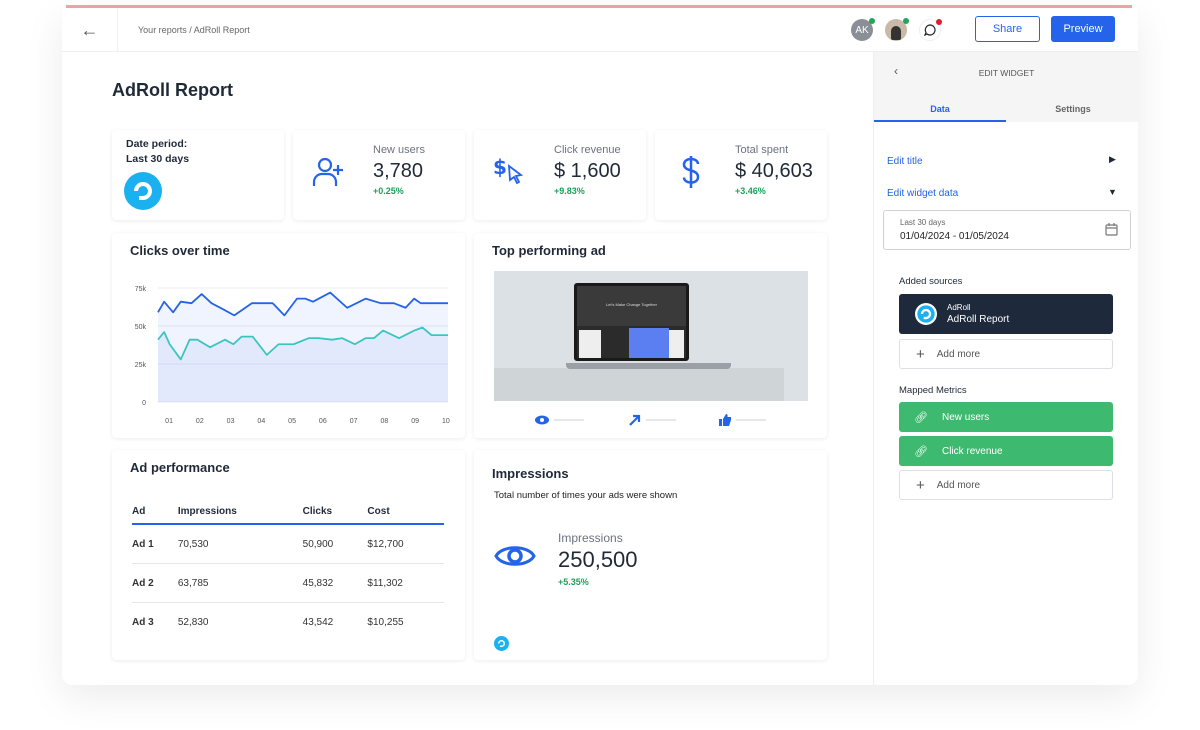 The height and width of the screenshot is (730, 1200). What do you see at coordinates (194, 30) in the screenshot?
I see `breadcrumb: Your reports / AdRoll Report` at bounding box center [194, 30].